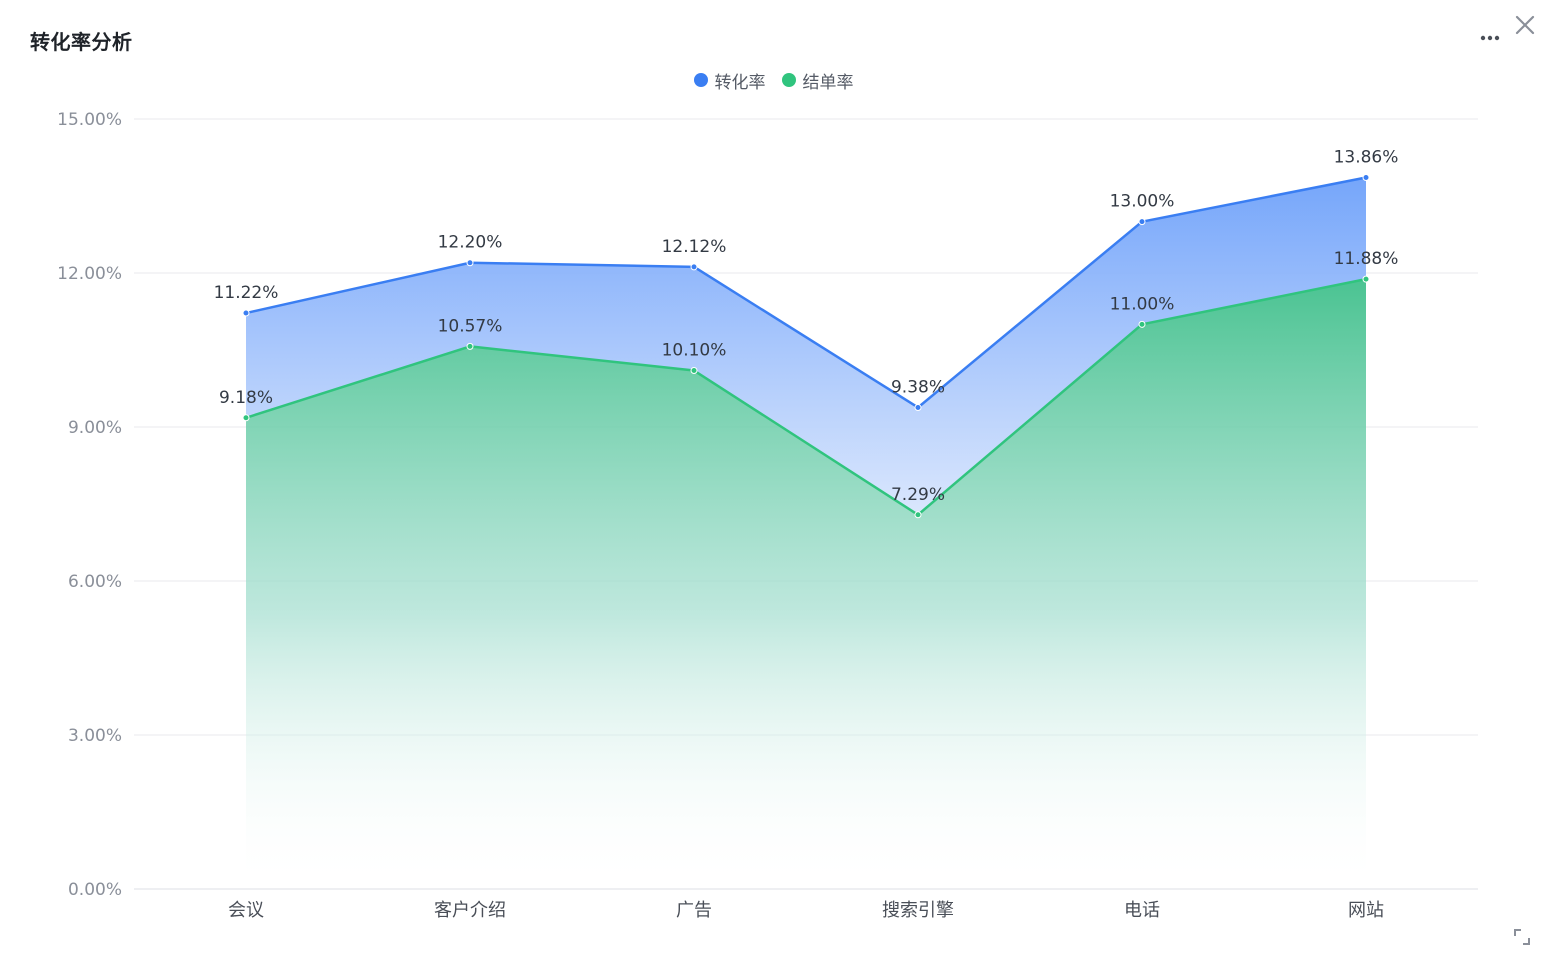 The width and height of the screenshot is (1541, 954). I want to click on y-tick-label: 3.00%, so click(95, 736).